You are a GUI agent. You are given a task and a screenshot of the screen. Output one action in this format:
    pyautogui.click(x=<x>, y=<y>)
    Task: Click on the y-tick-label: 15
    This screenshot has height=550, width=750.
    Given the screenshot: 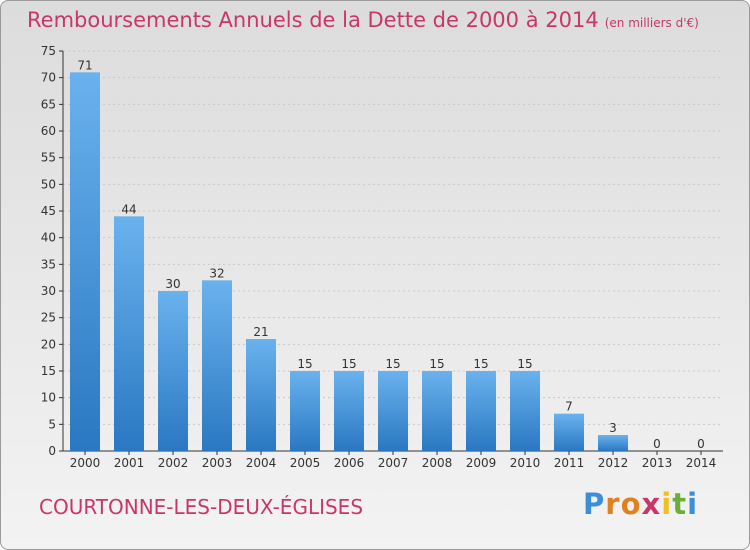 What is the action you would take?
    pyautogui.click(x=48, y=371)
    